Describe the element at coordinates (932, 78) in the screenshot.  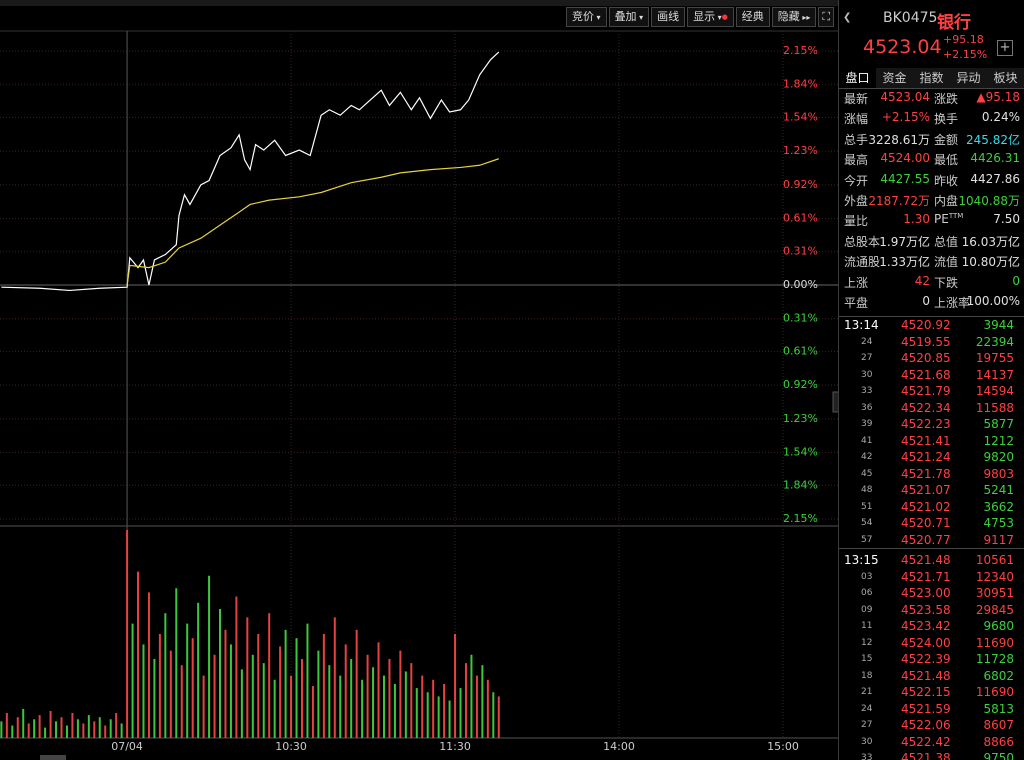
I see `tab: 指数` at that location.